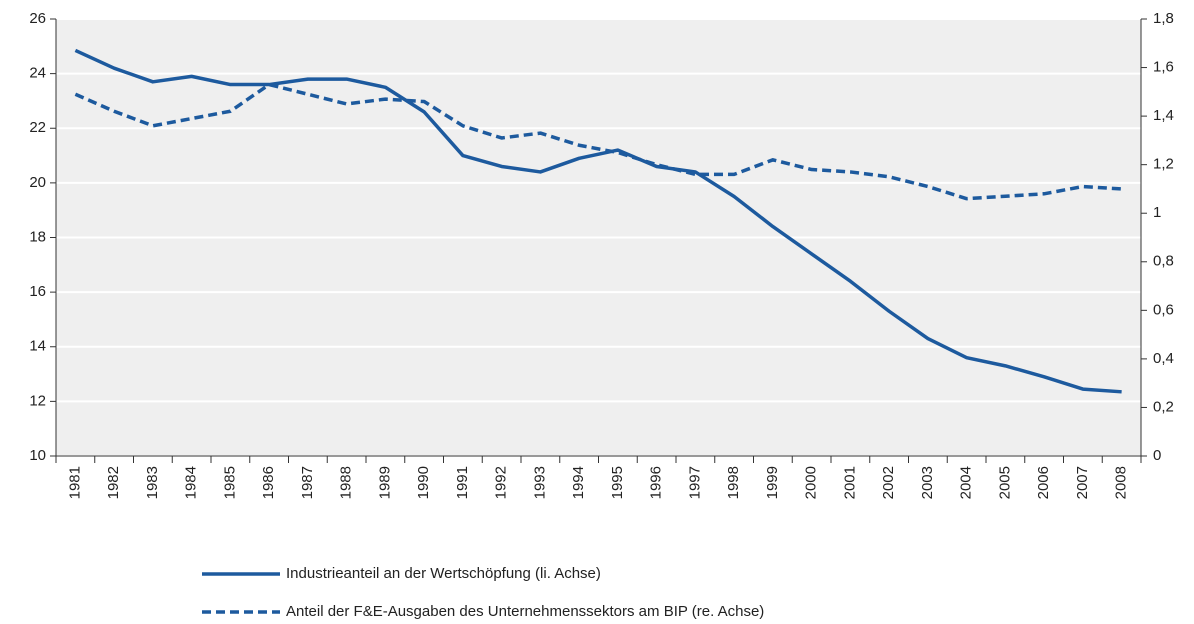 This screenshot has height=624, width=1194. Describe the element at coordinates (966, 482) in the screenshot. I see `x-tick-label: 2004` at that location.